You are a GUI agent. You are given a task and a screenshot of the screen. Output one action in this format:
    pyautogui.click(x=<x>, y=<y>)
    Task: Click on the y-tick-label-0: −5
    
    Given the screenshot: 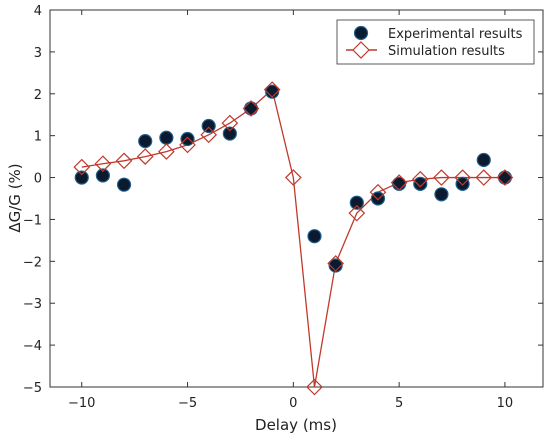 What is the action you would take?
    pyautogui.click(x=32, y=388)
    